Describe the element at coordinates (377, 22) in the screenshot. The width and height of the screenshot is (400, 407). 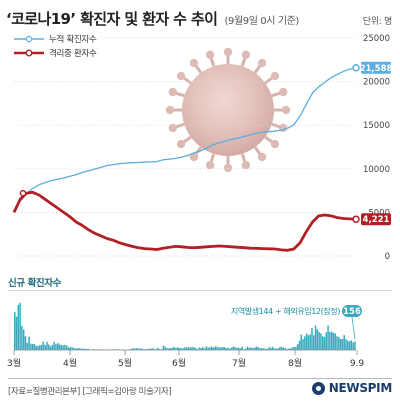
I see `unit-label: 단위: 명` at that location.